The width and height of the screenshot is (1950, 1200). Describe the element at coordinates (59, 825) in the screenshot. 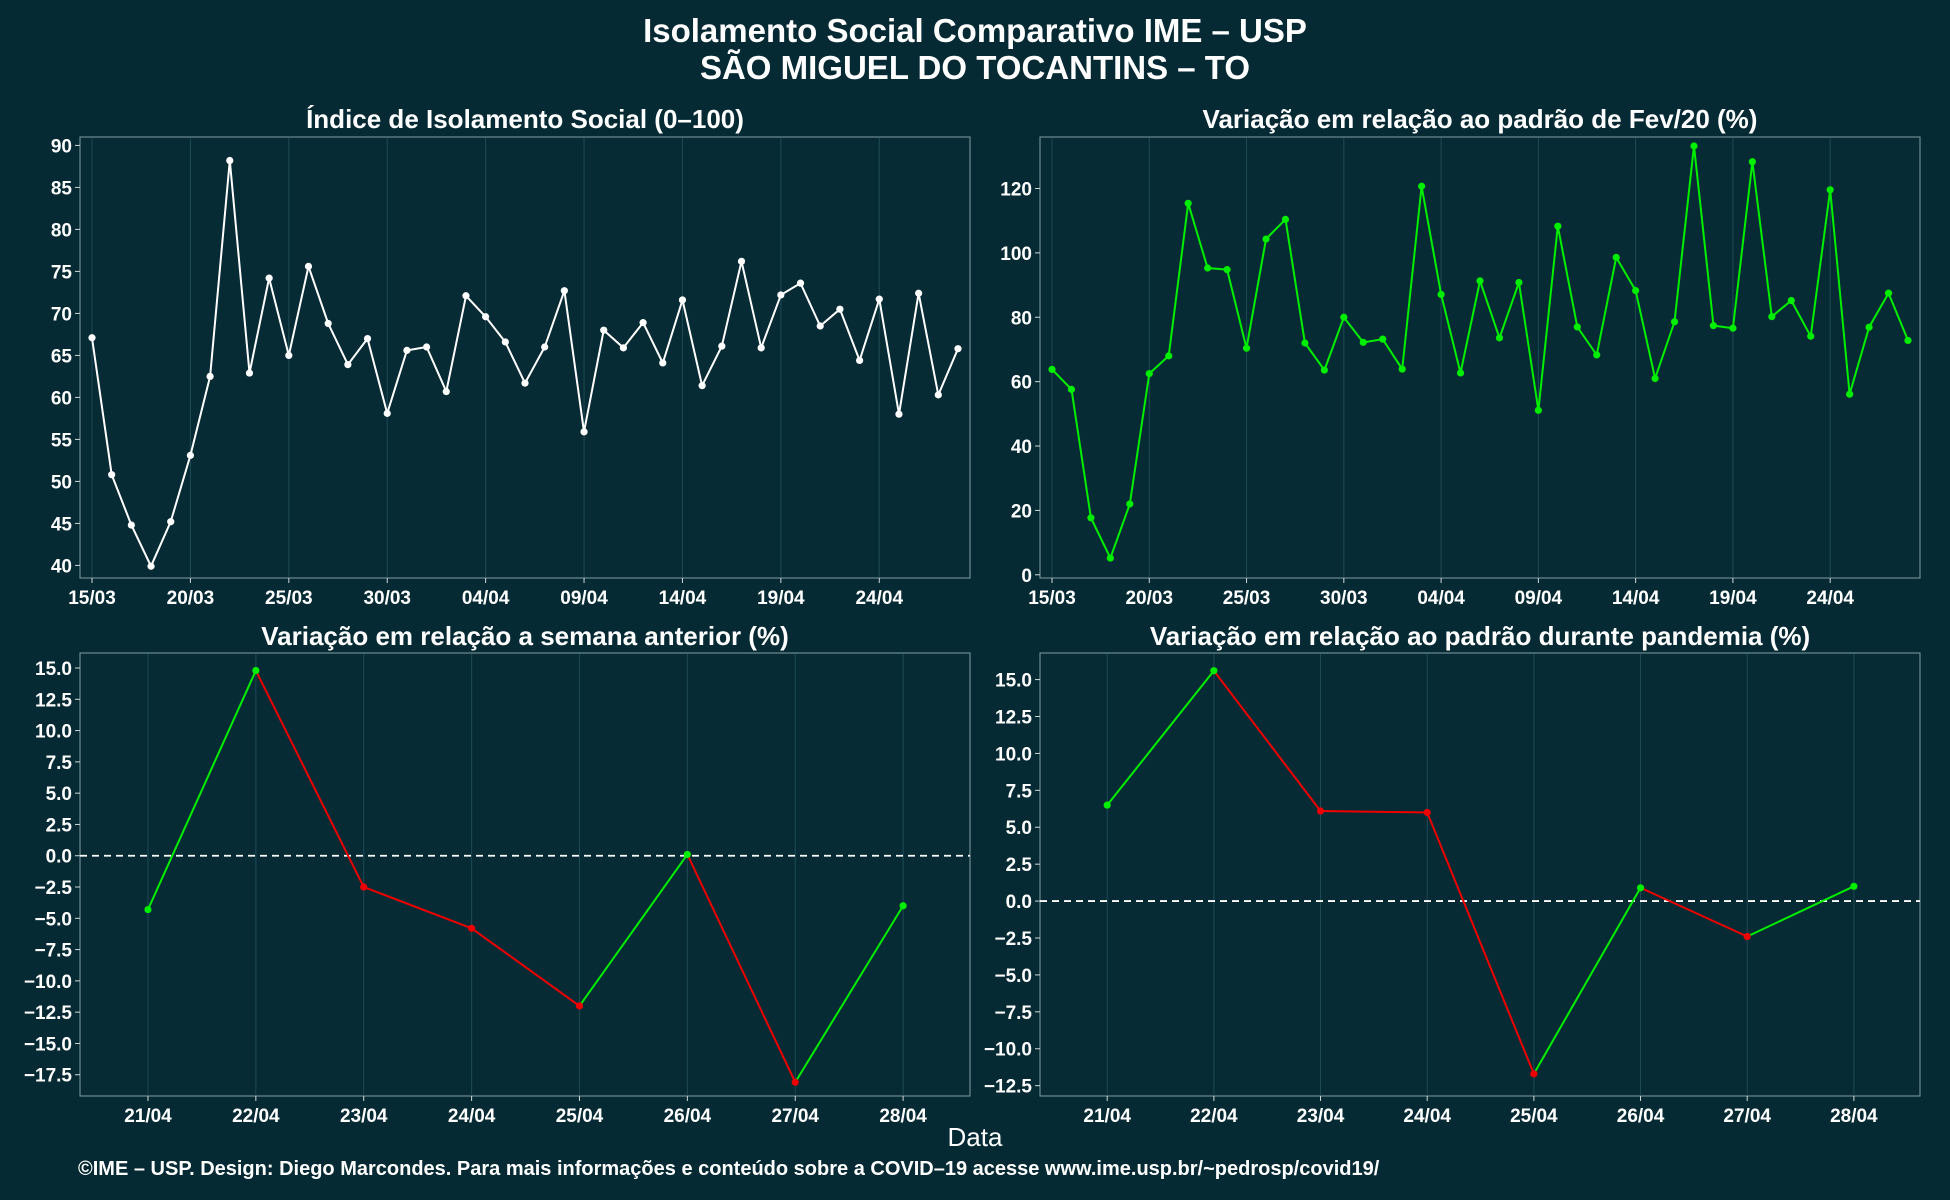

I see `y-tick-label: 2.5` at that location.